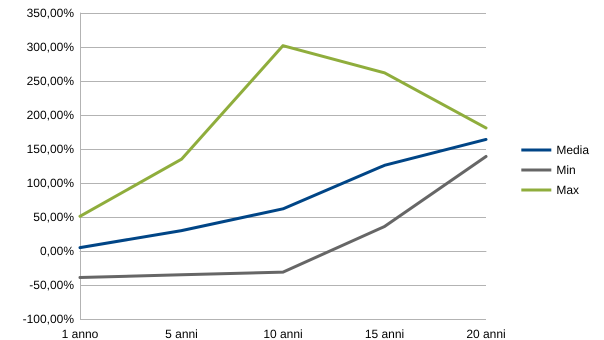 This screenshot has height=340, width=604. Describe the element at coordinates (48, 319) in the screenshot. I see `y-tick-label: -100,00%` at that location.